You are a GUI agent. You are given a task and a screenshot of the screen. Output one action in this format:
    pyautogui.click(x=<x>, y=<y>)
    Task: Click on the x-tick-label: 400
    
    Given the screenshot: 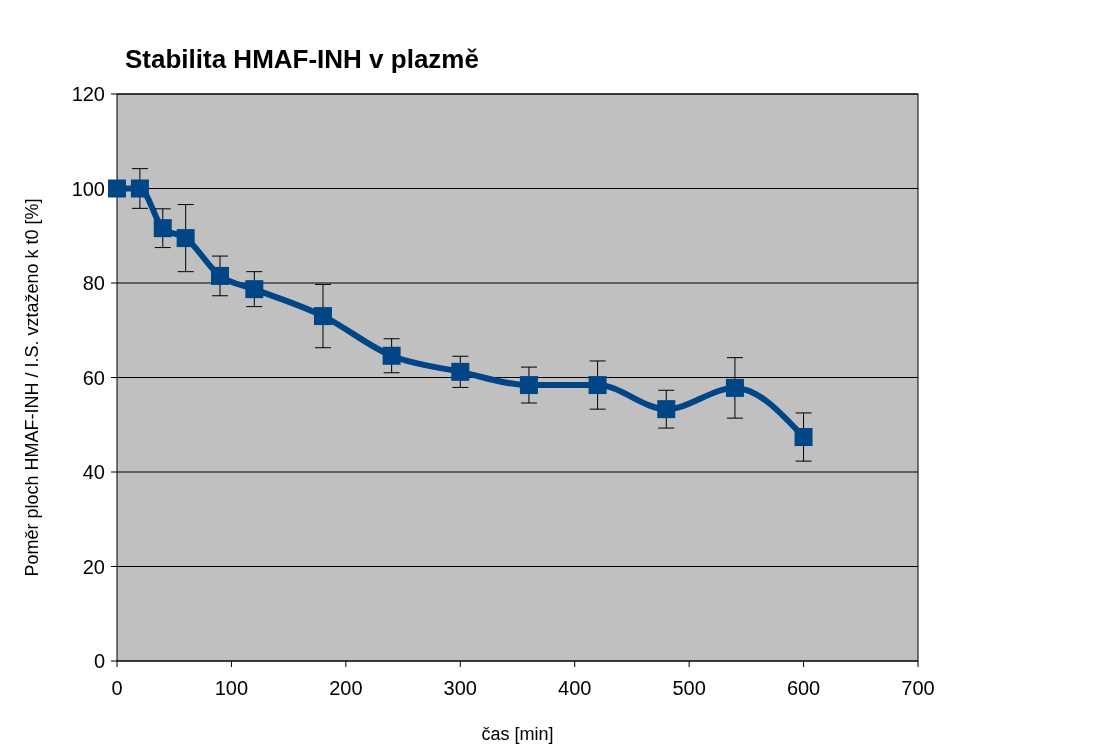 What is the action you would take?
    pyautogui.click(x=575, y=688)
    